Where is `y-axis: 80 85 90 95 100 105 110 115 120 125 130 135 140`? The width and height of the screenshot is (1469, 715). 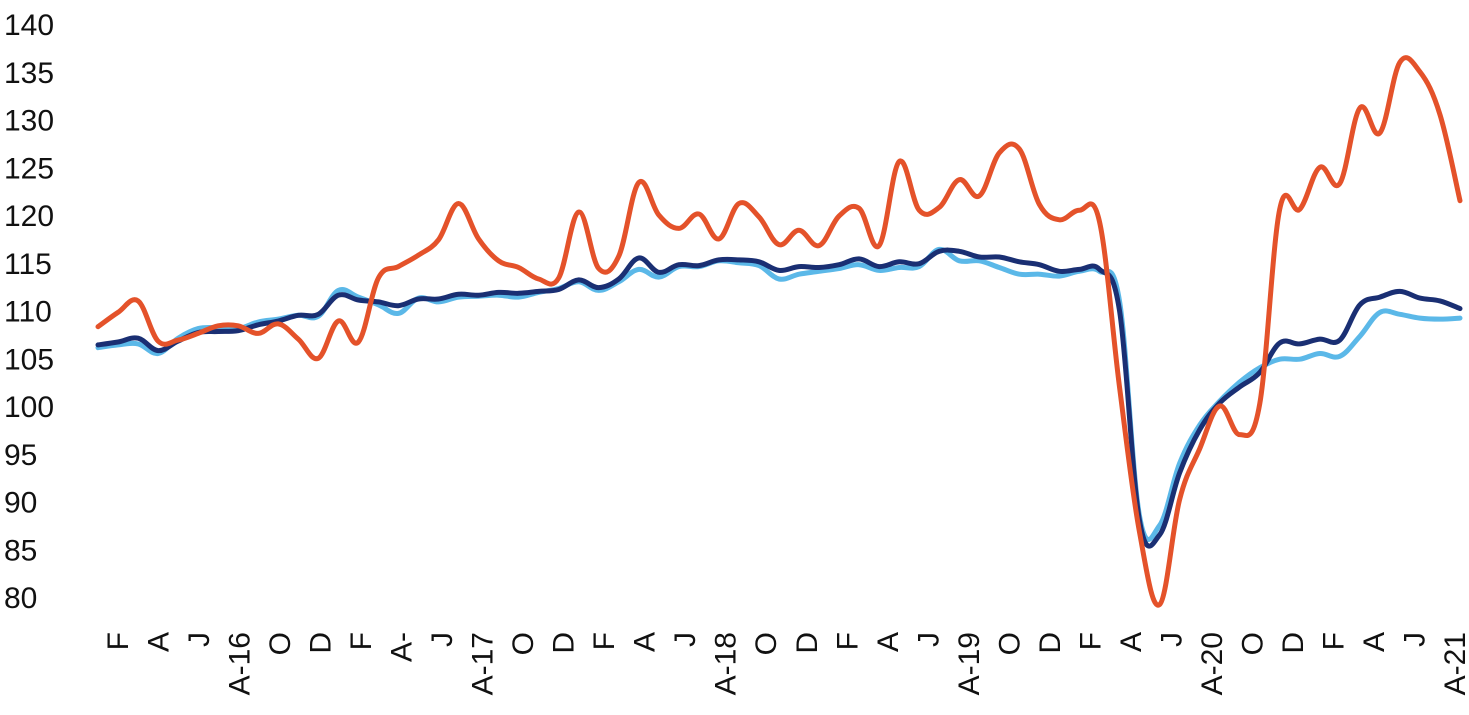 y-axis: 80 85 90 95 100 105 110 115 120 125 130 135 140 is located at coordinates (29, 312).